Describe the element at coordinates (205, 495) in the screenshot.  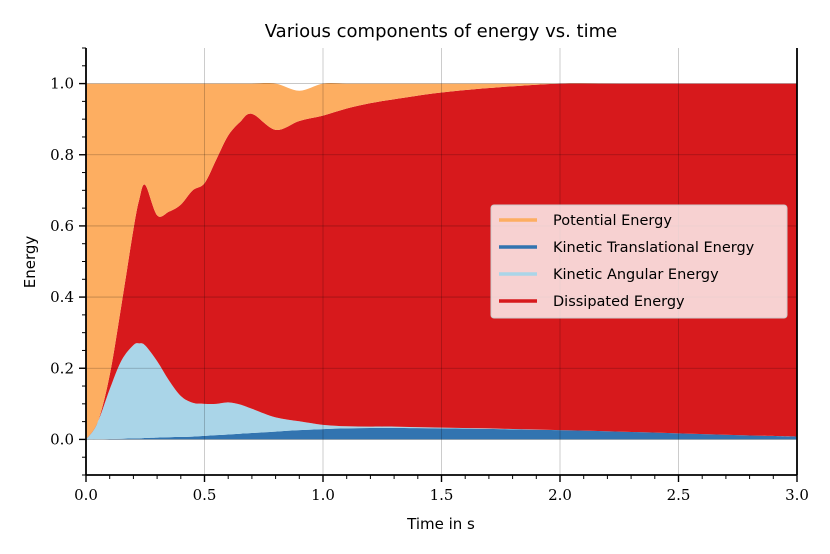
I see `x-tick-label: 0.5` at that location.